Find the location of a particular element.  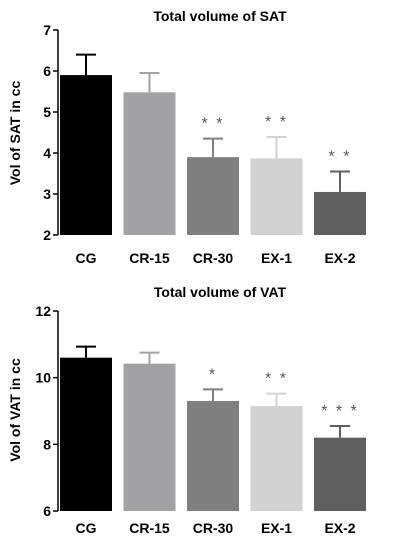

vat-bar-cg is located at coordinates (86, 434).